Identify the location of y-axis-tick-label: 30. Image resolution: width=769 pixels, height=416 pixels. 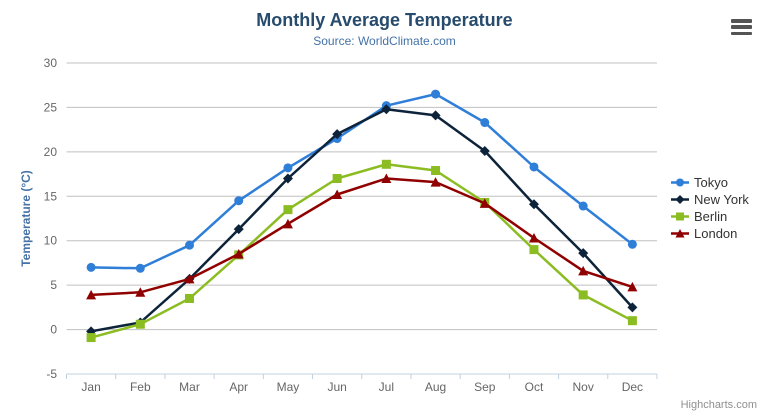
(51, 63).